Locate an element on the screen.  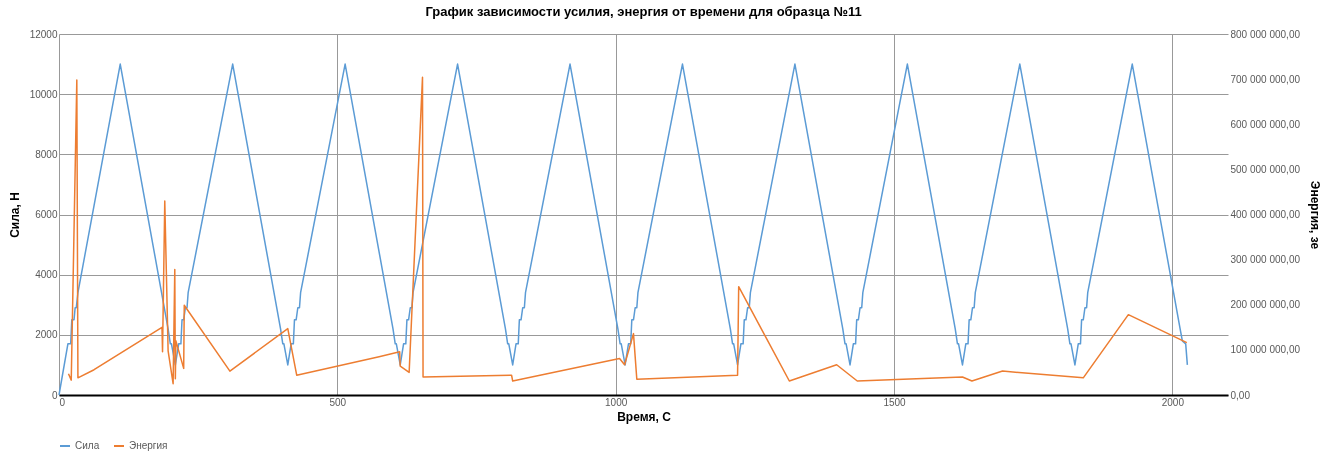
x-tick-label: 2000 is located at coordinates (1173, 402).